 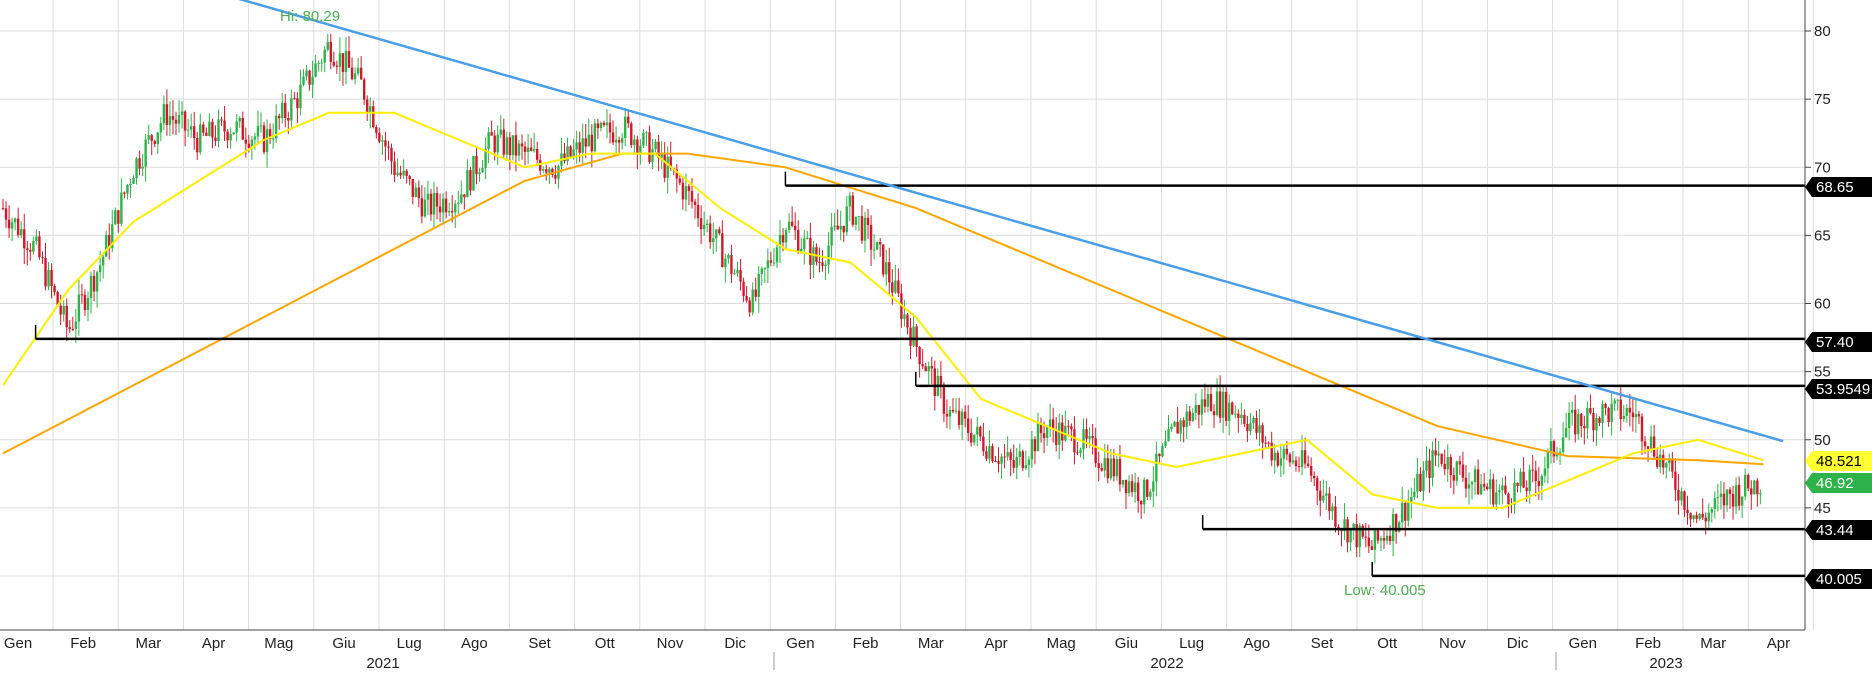 What do you see at coordinates (83, 643) in the screenshot?
I see `x-tick-label: Feb` at bounding box center [83, 643].